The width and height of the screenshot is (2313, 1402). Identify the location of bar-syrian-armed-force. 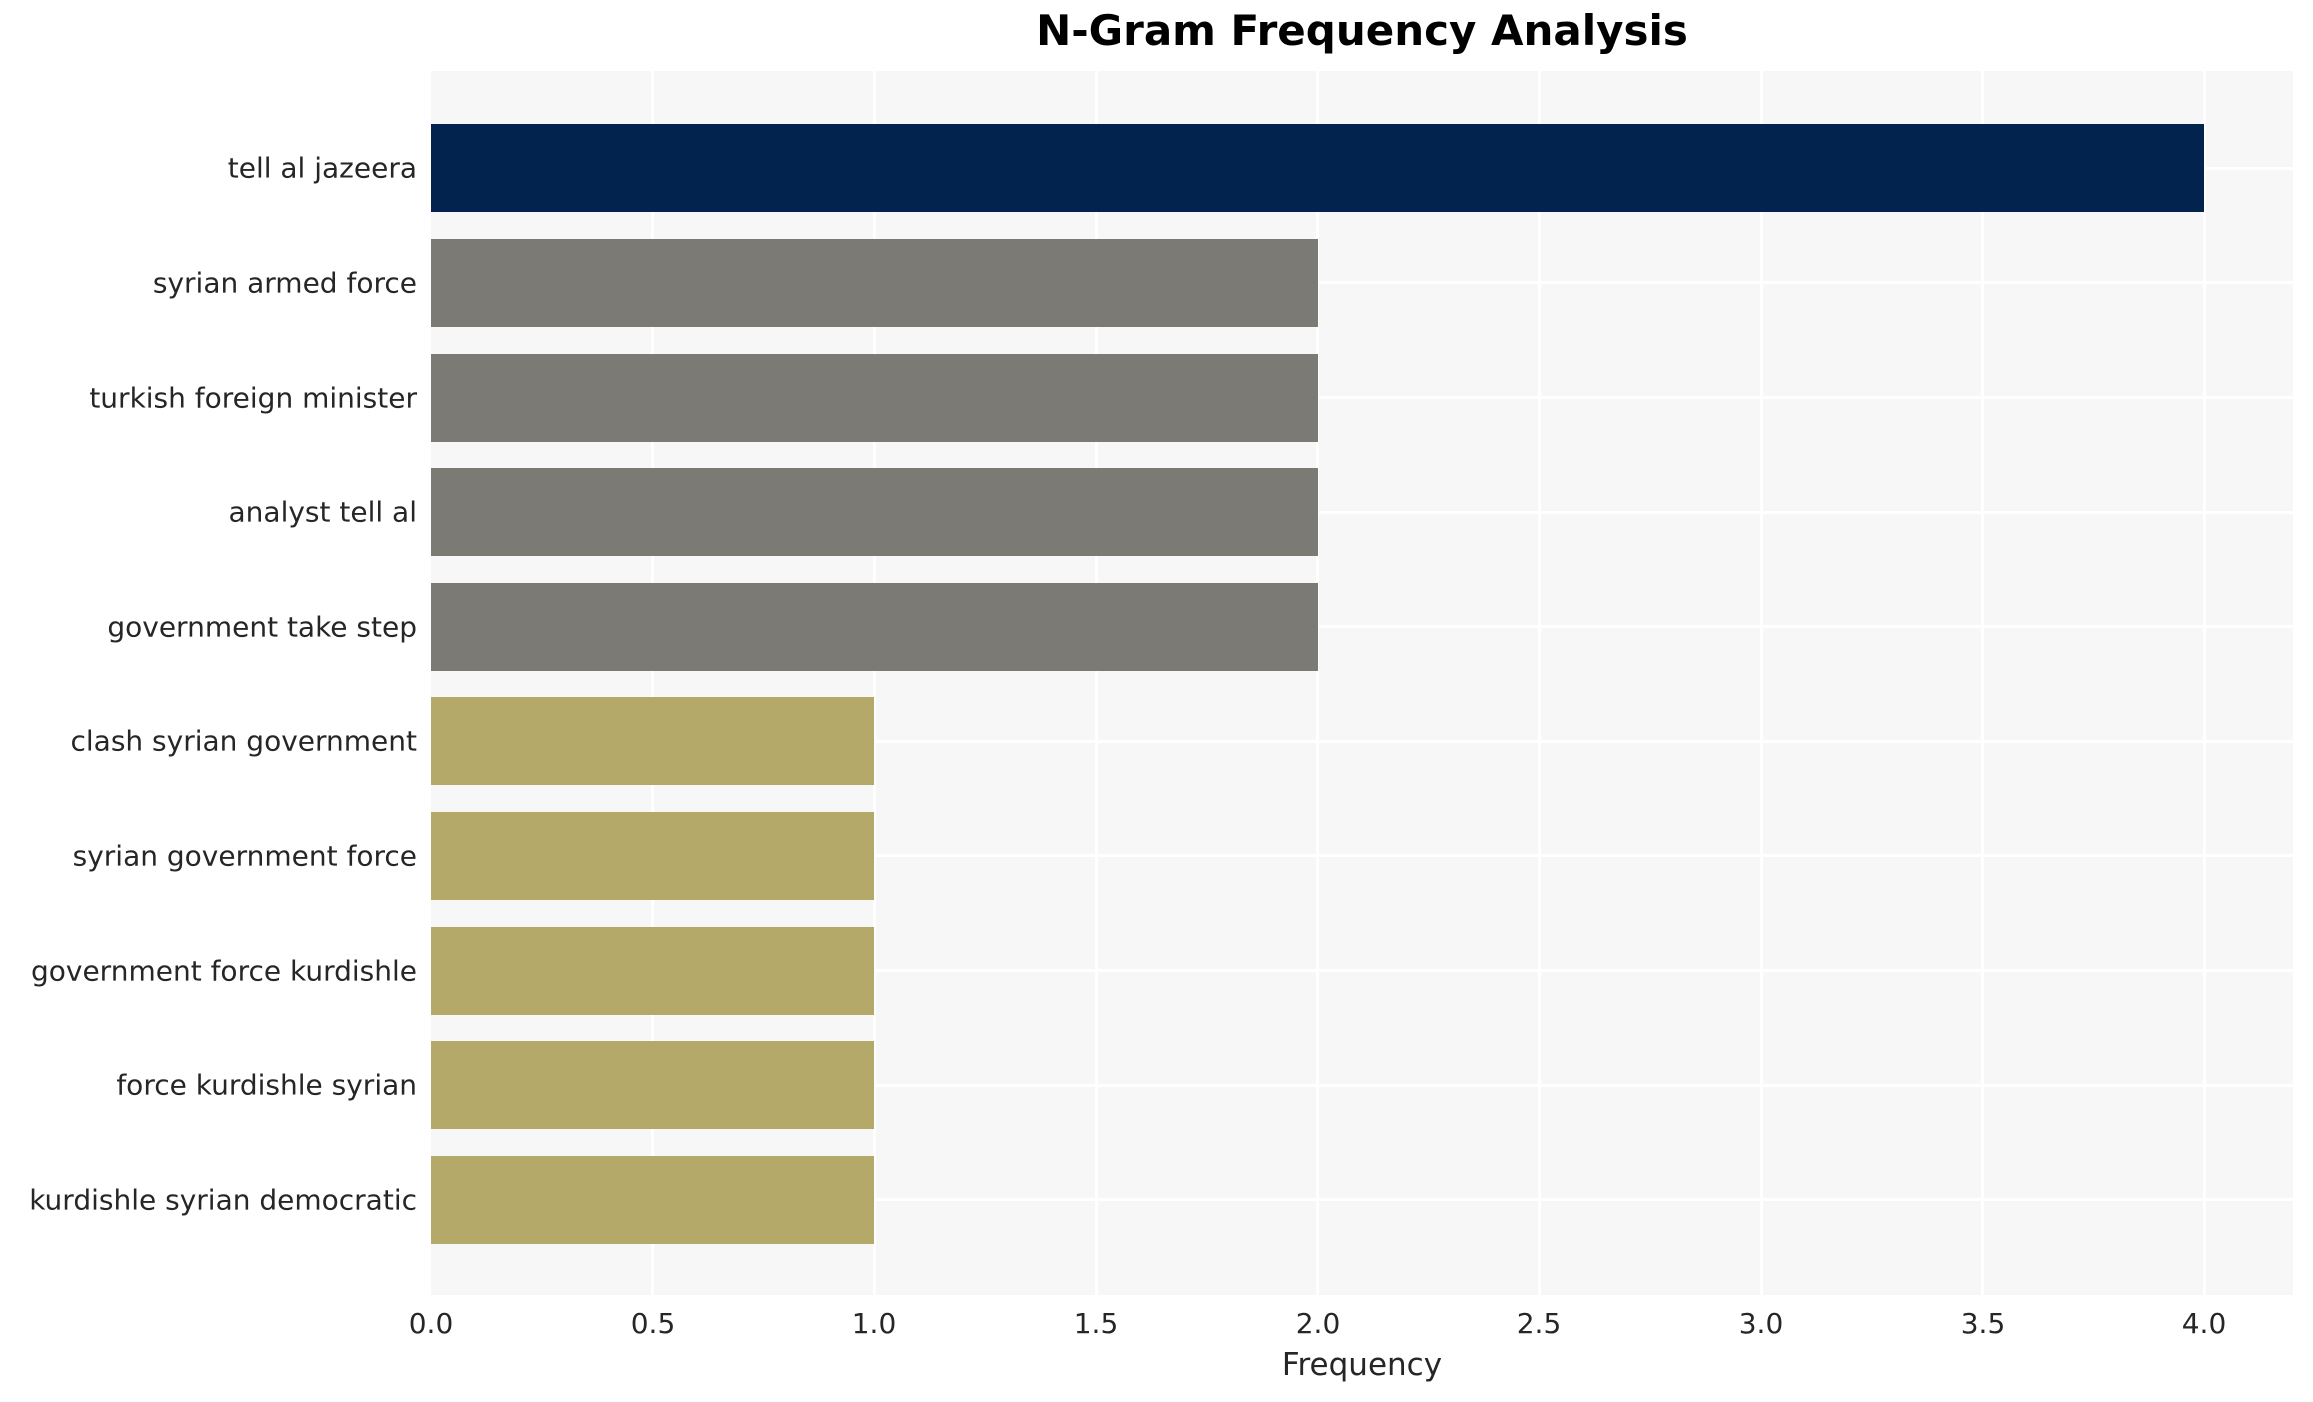
(874, 283).